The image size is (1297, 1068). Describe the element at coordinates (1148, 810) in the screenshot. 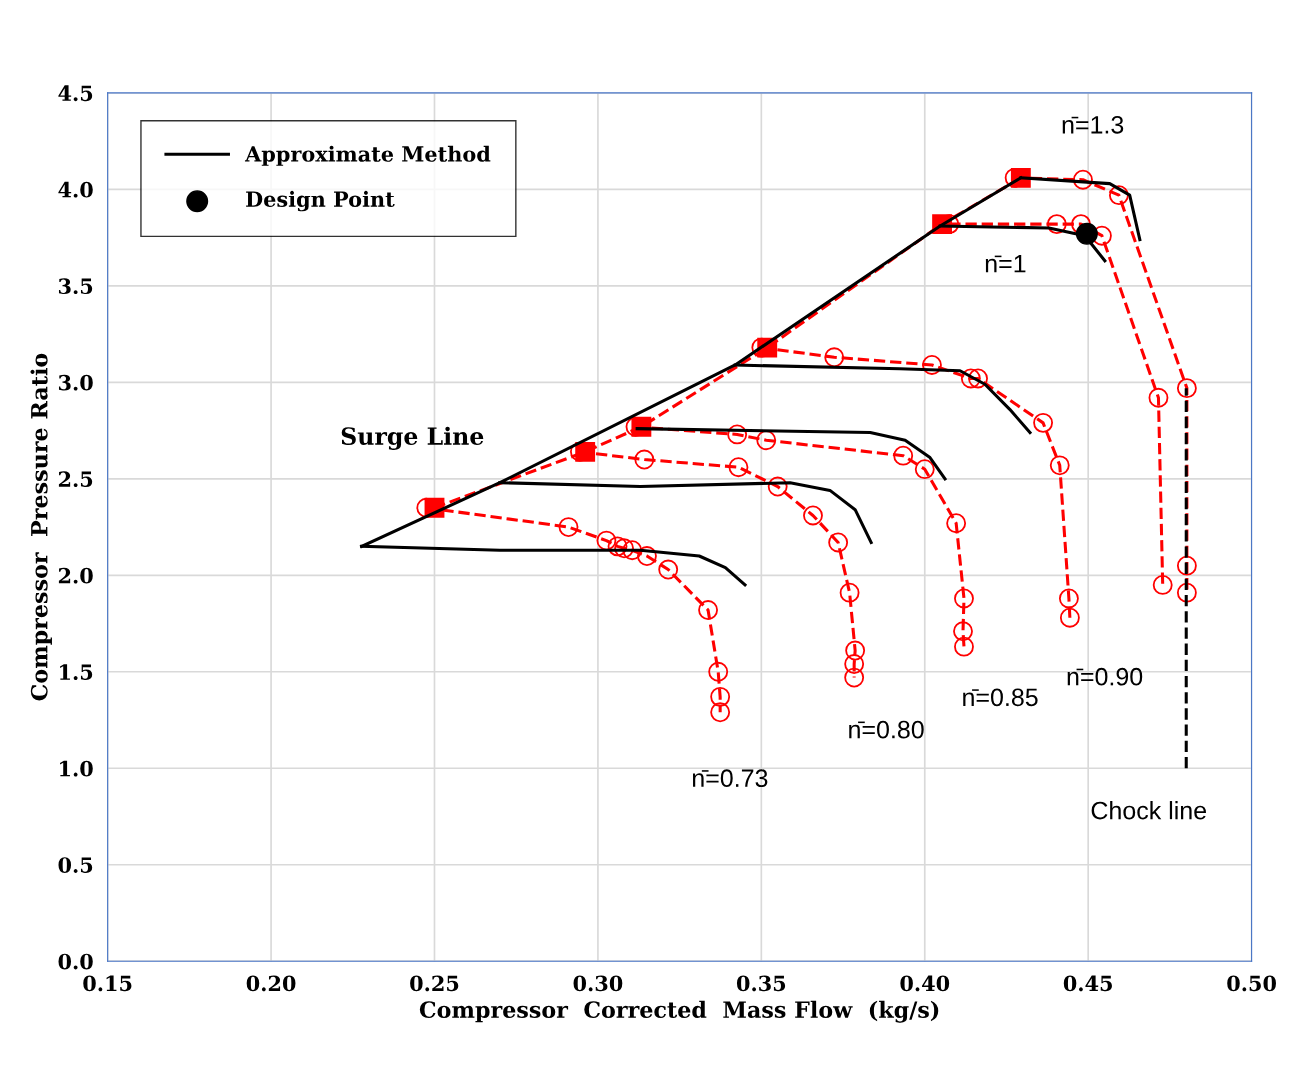

I see `annotation: Chock line` at that location.